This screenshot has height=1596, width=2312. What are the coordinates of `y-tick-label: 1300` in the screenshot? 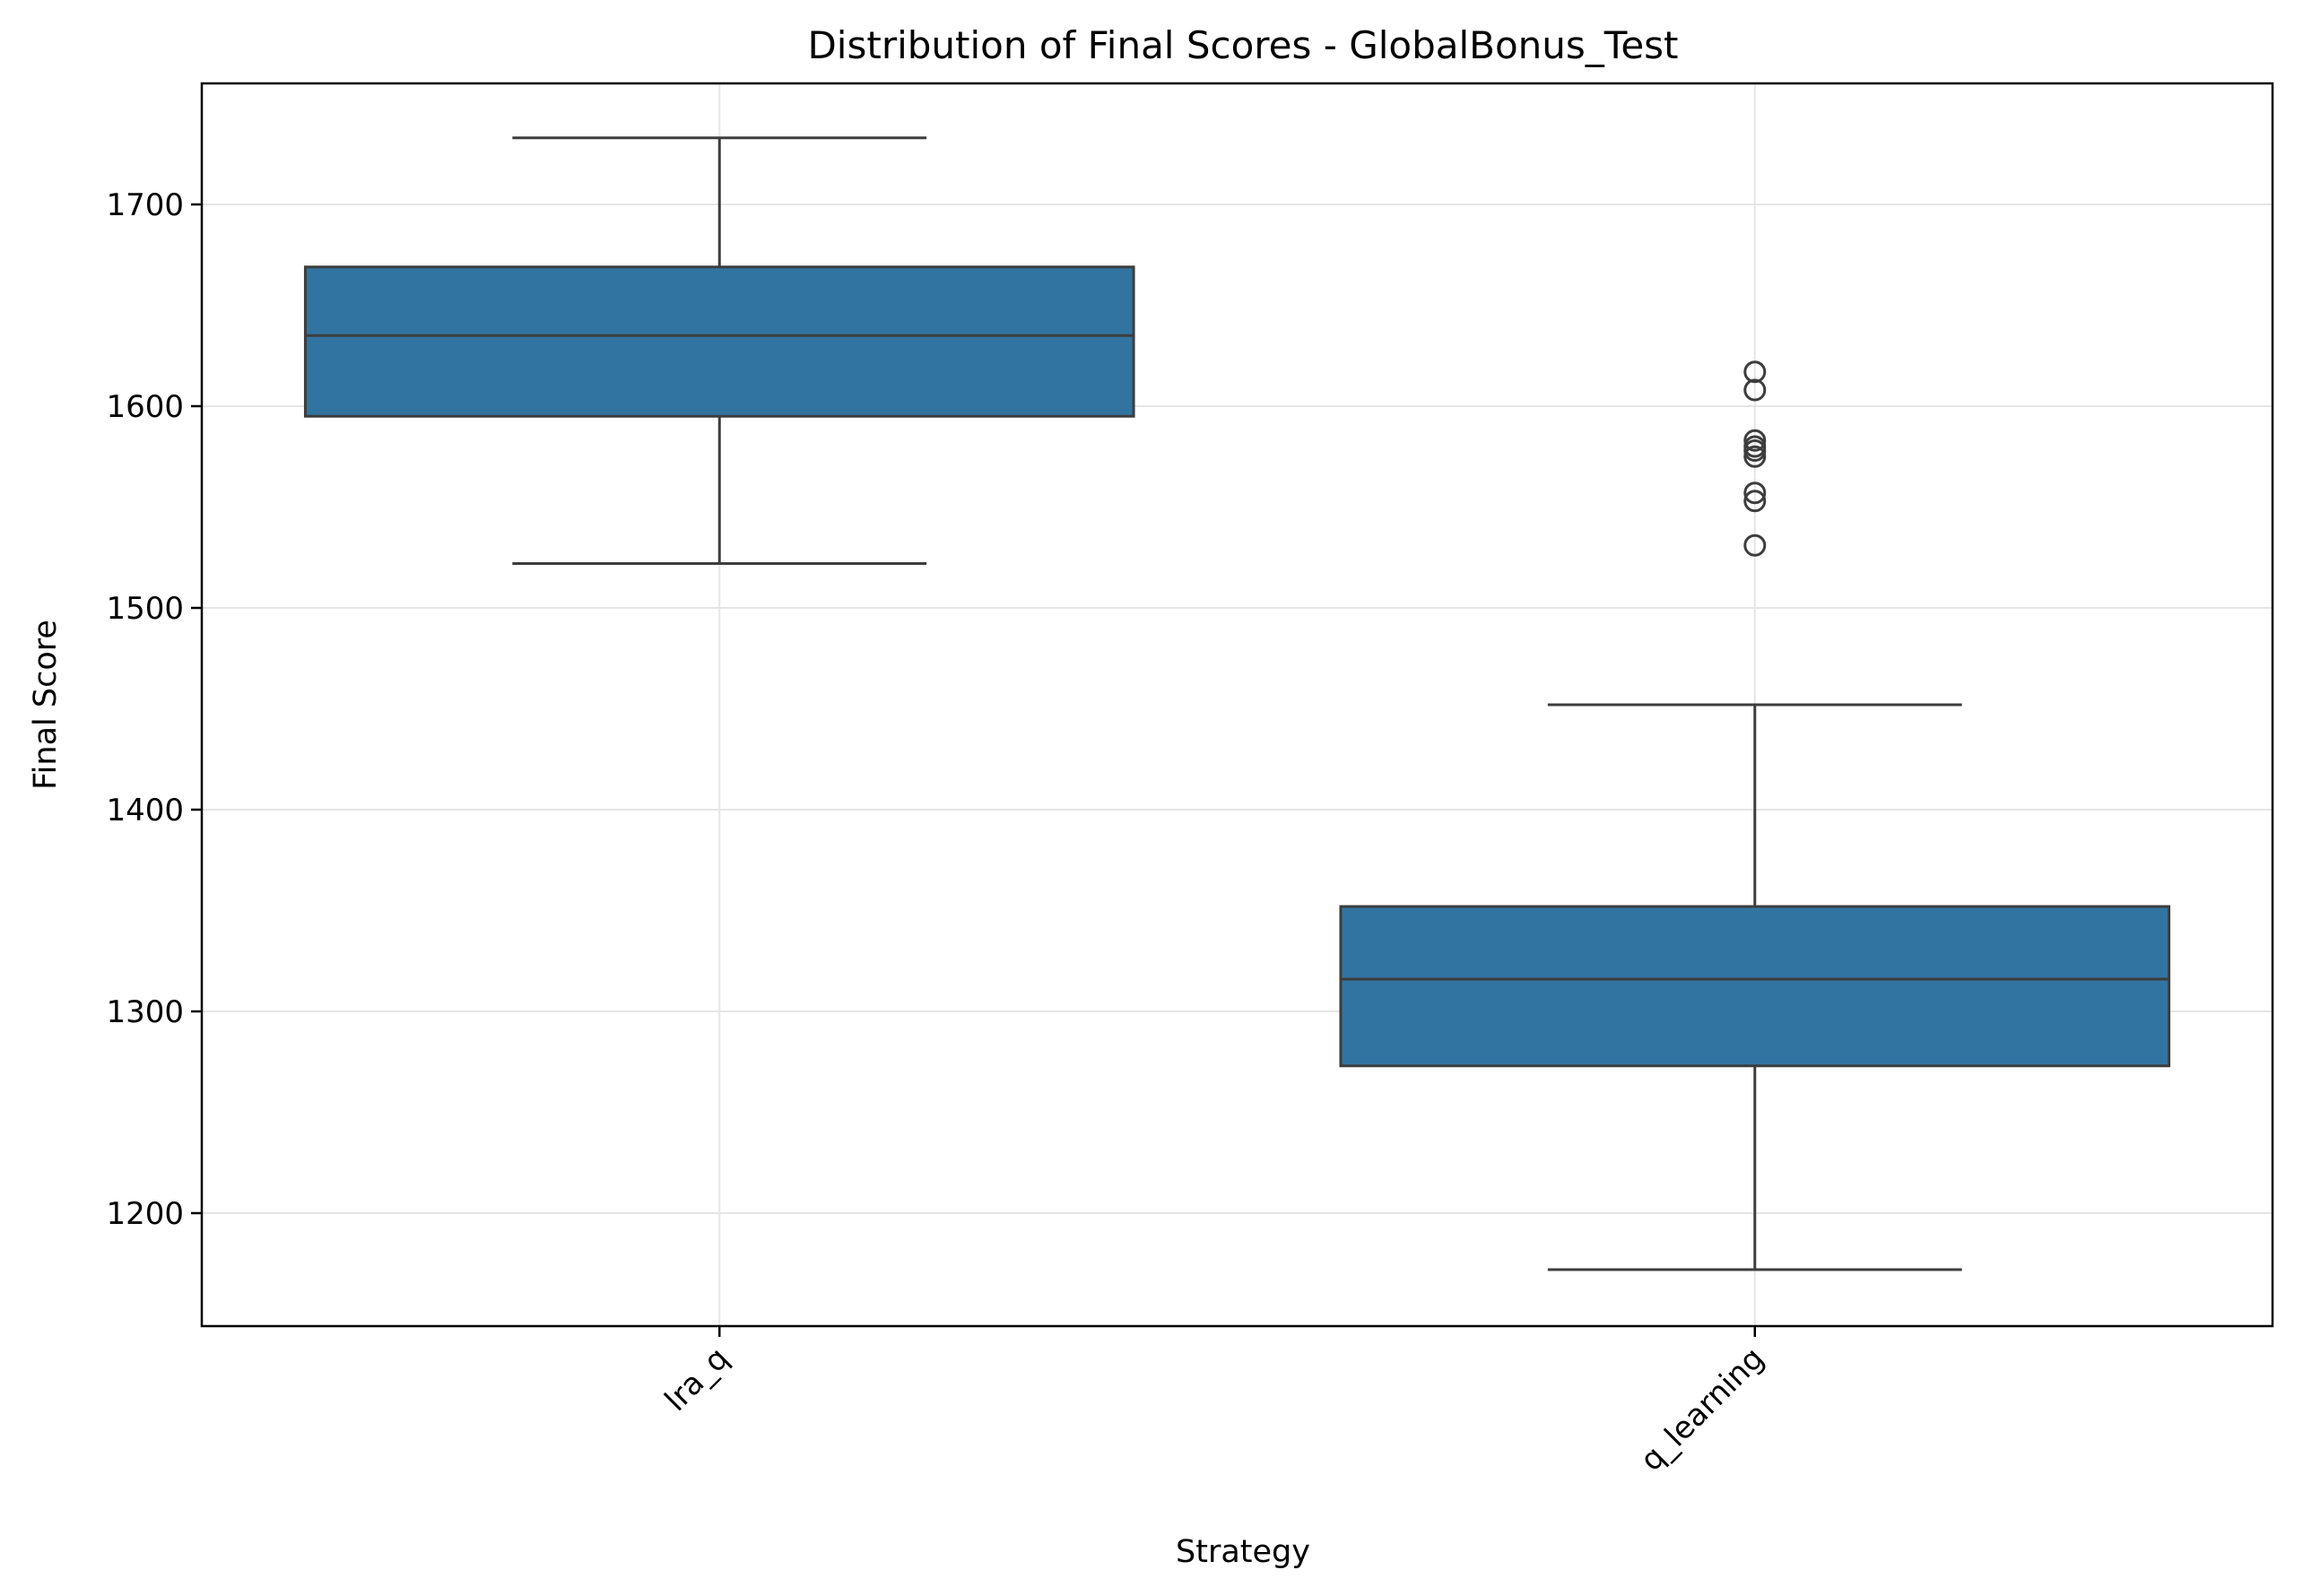 It's located at (145, 1012).